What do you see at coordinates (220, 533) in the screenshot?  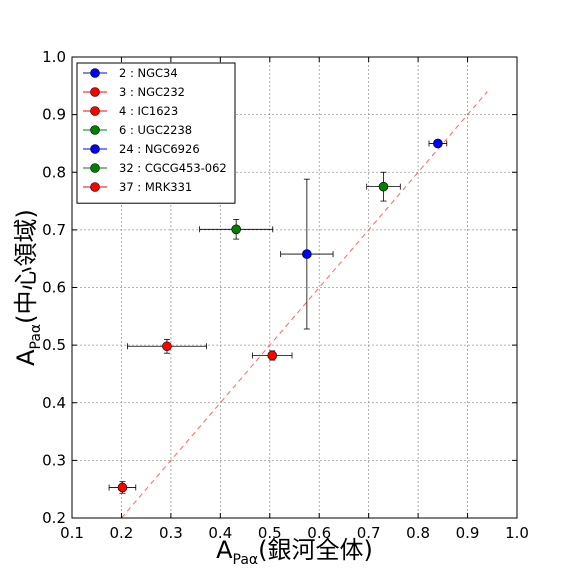 I see `x-tick-label: 0.4` at bounding box center [220, 533].